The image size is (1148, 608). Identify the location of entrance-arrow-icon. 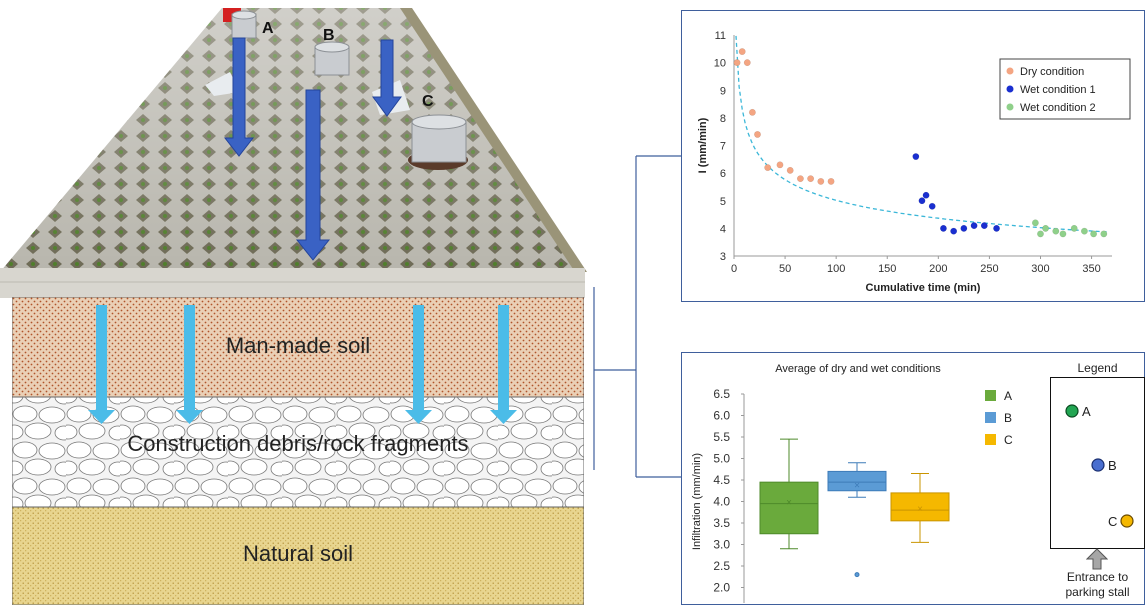
(1097, 559).